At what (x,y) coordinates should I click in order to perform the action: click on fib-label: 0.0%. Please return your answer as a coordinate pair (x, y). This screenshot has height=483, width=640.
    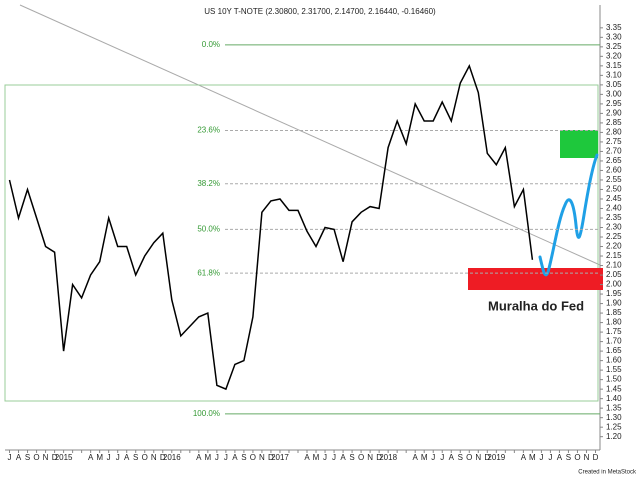
    Looking at the image, I should click on (211, 44).